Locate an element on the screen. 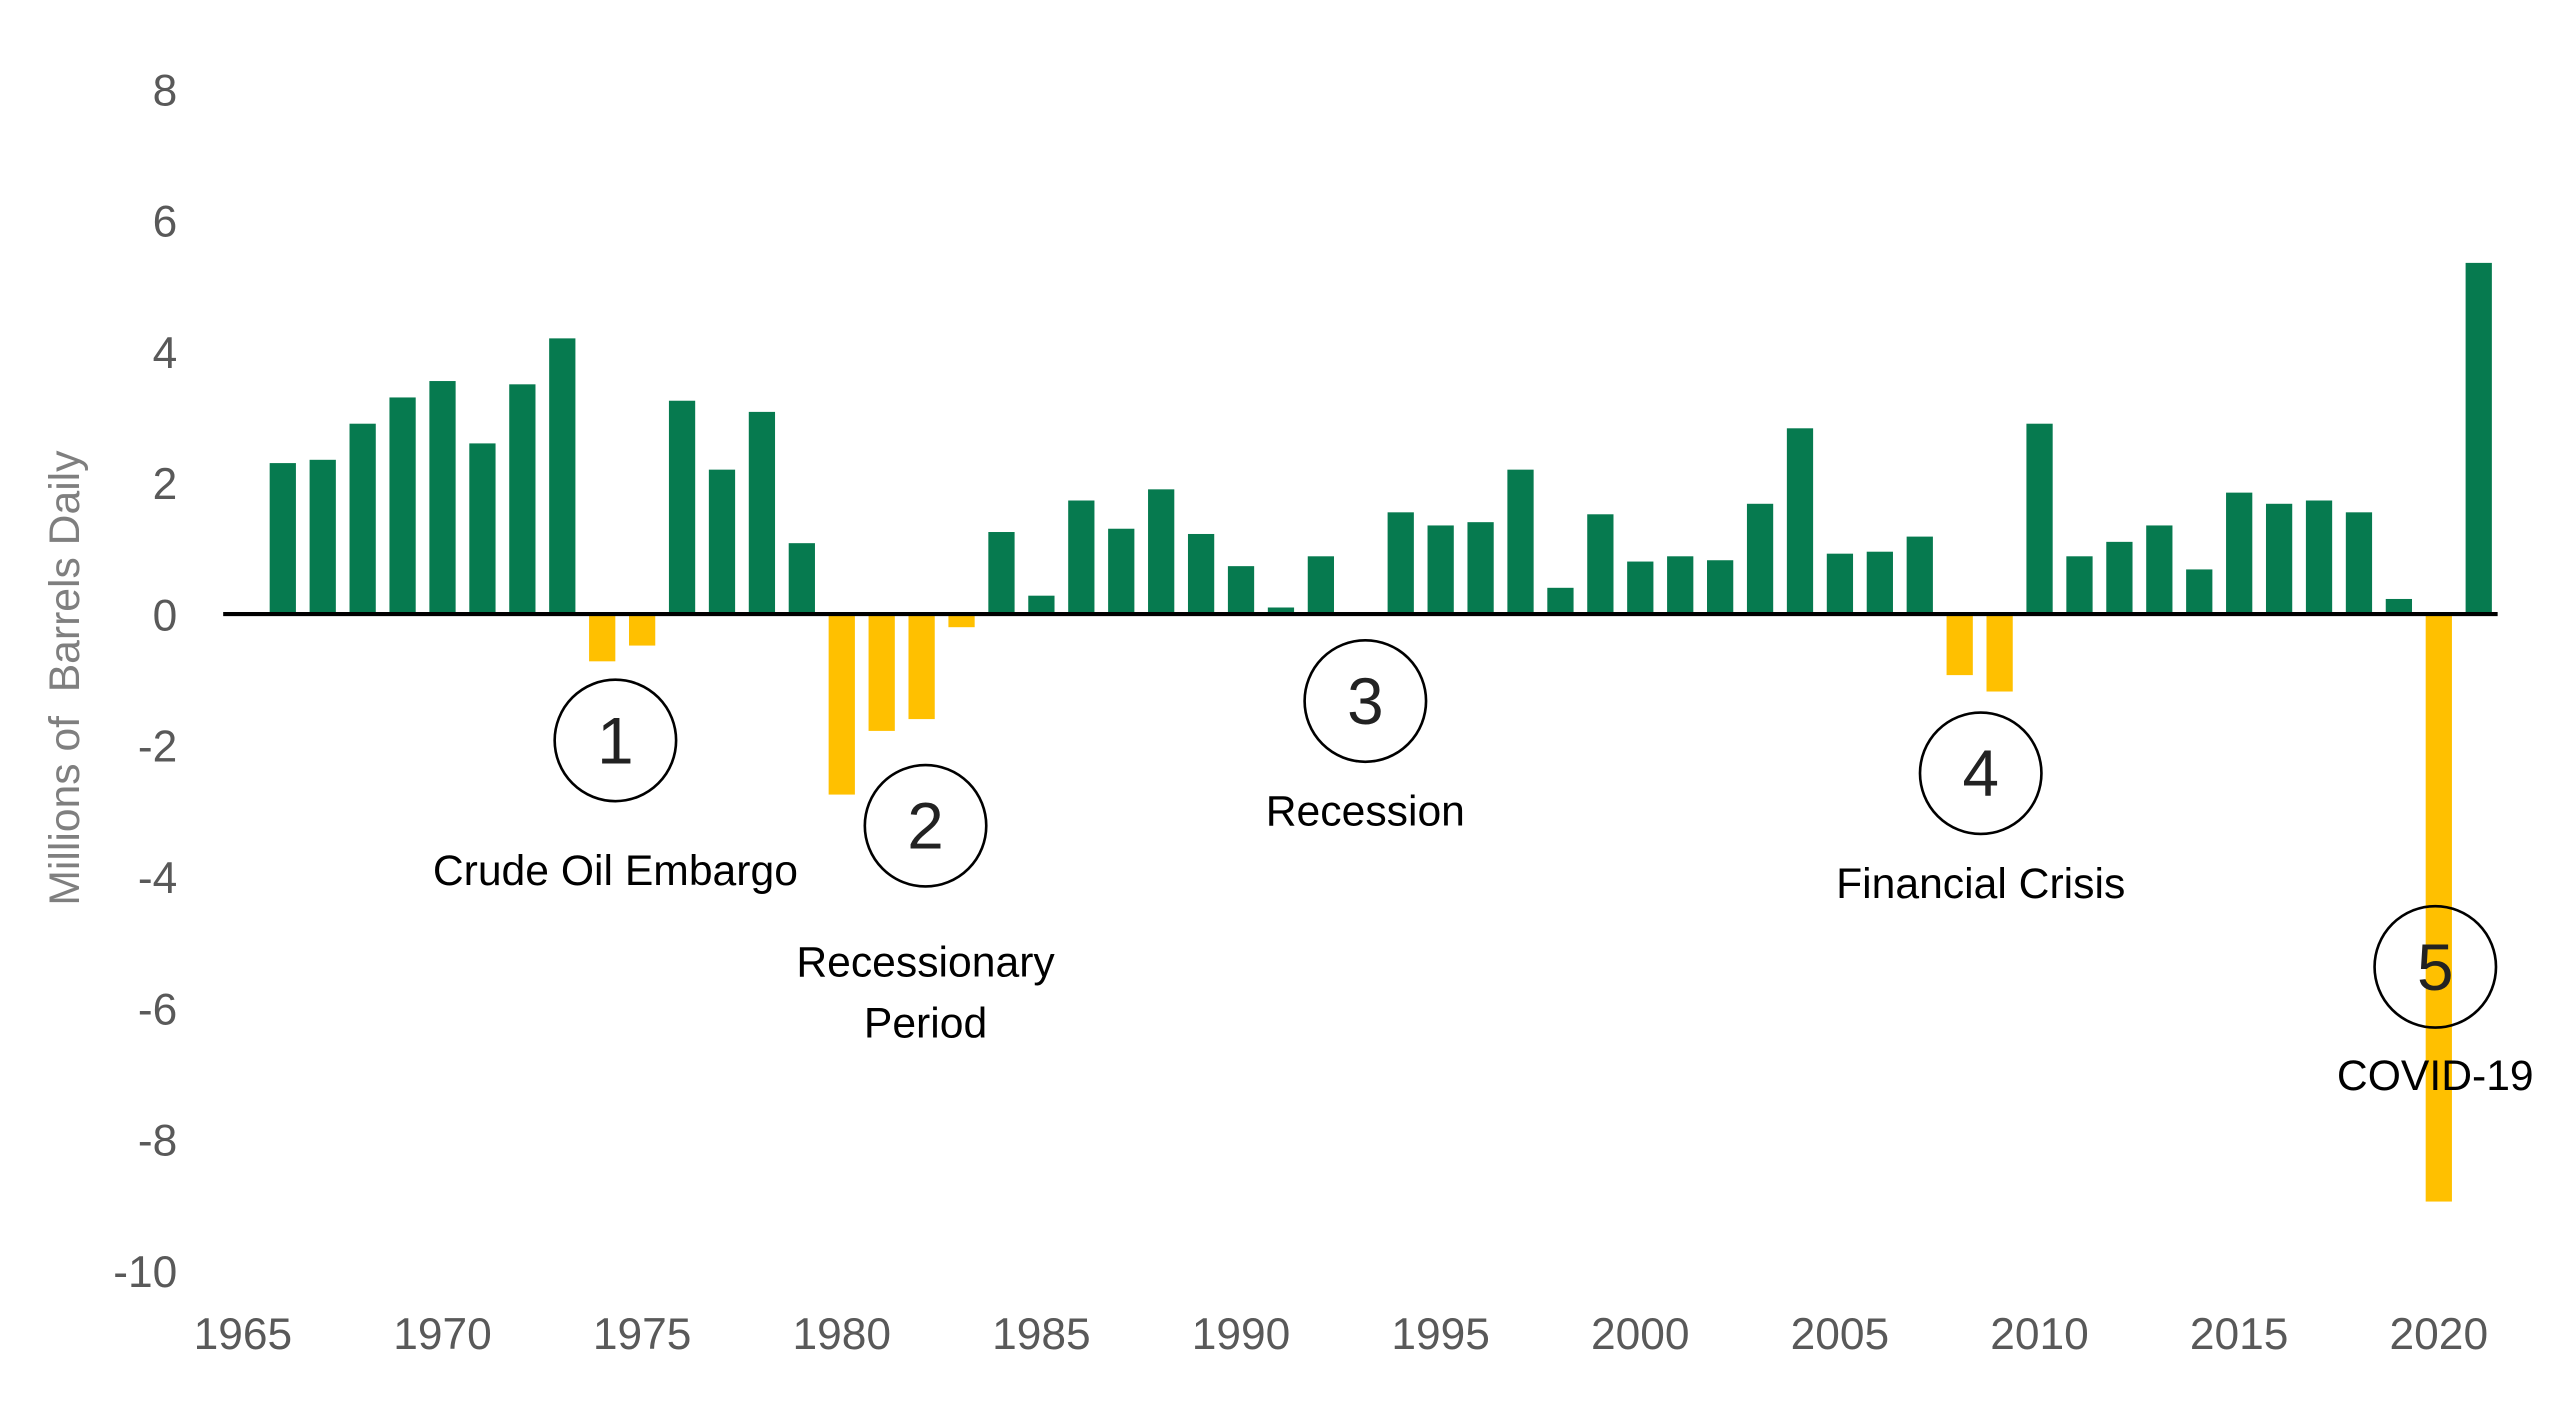 Image resolution: width=2560 pixels, height=1407 pixels. x-tick-label: 1975 is located at coordinates (642, 1334).